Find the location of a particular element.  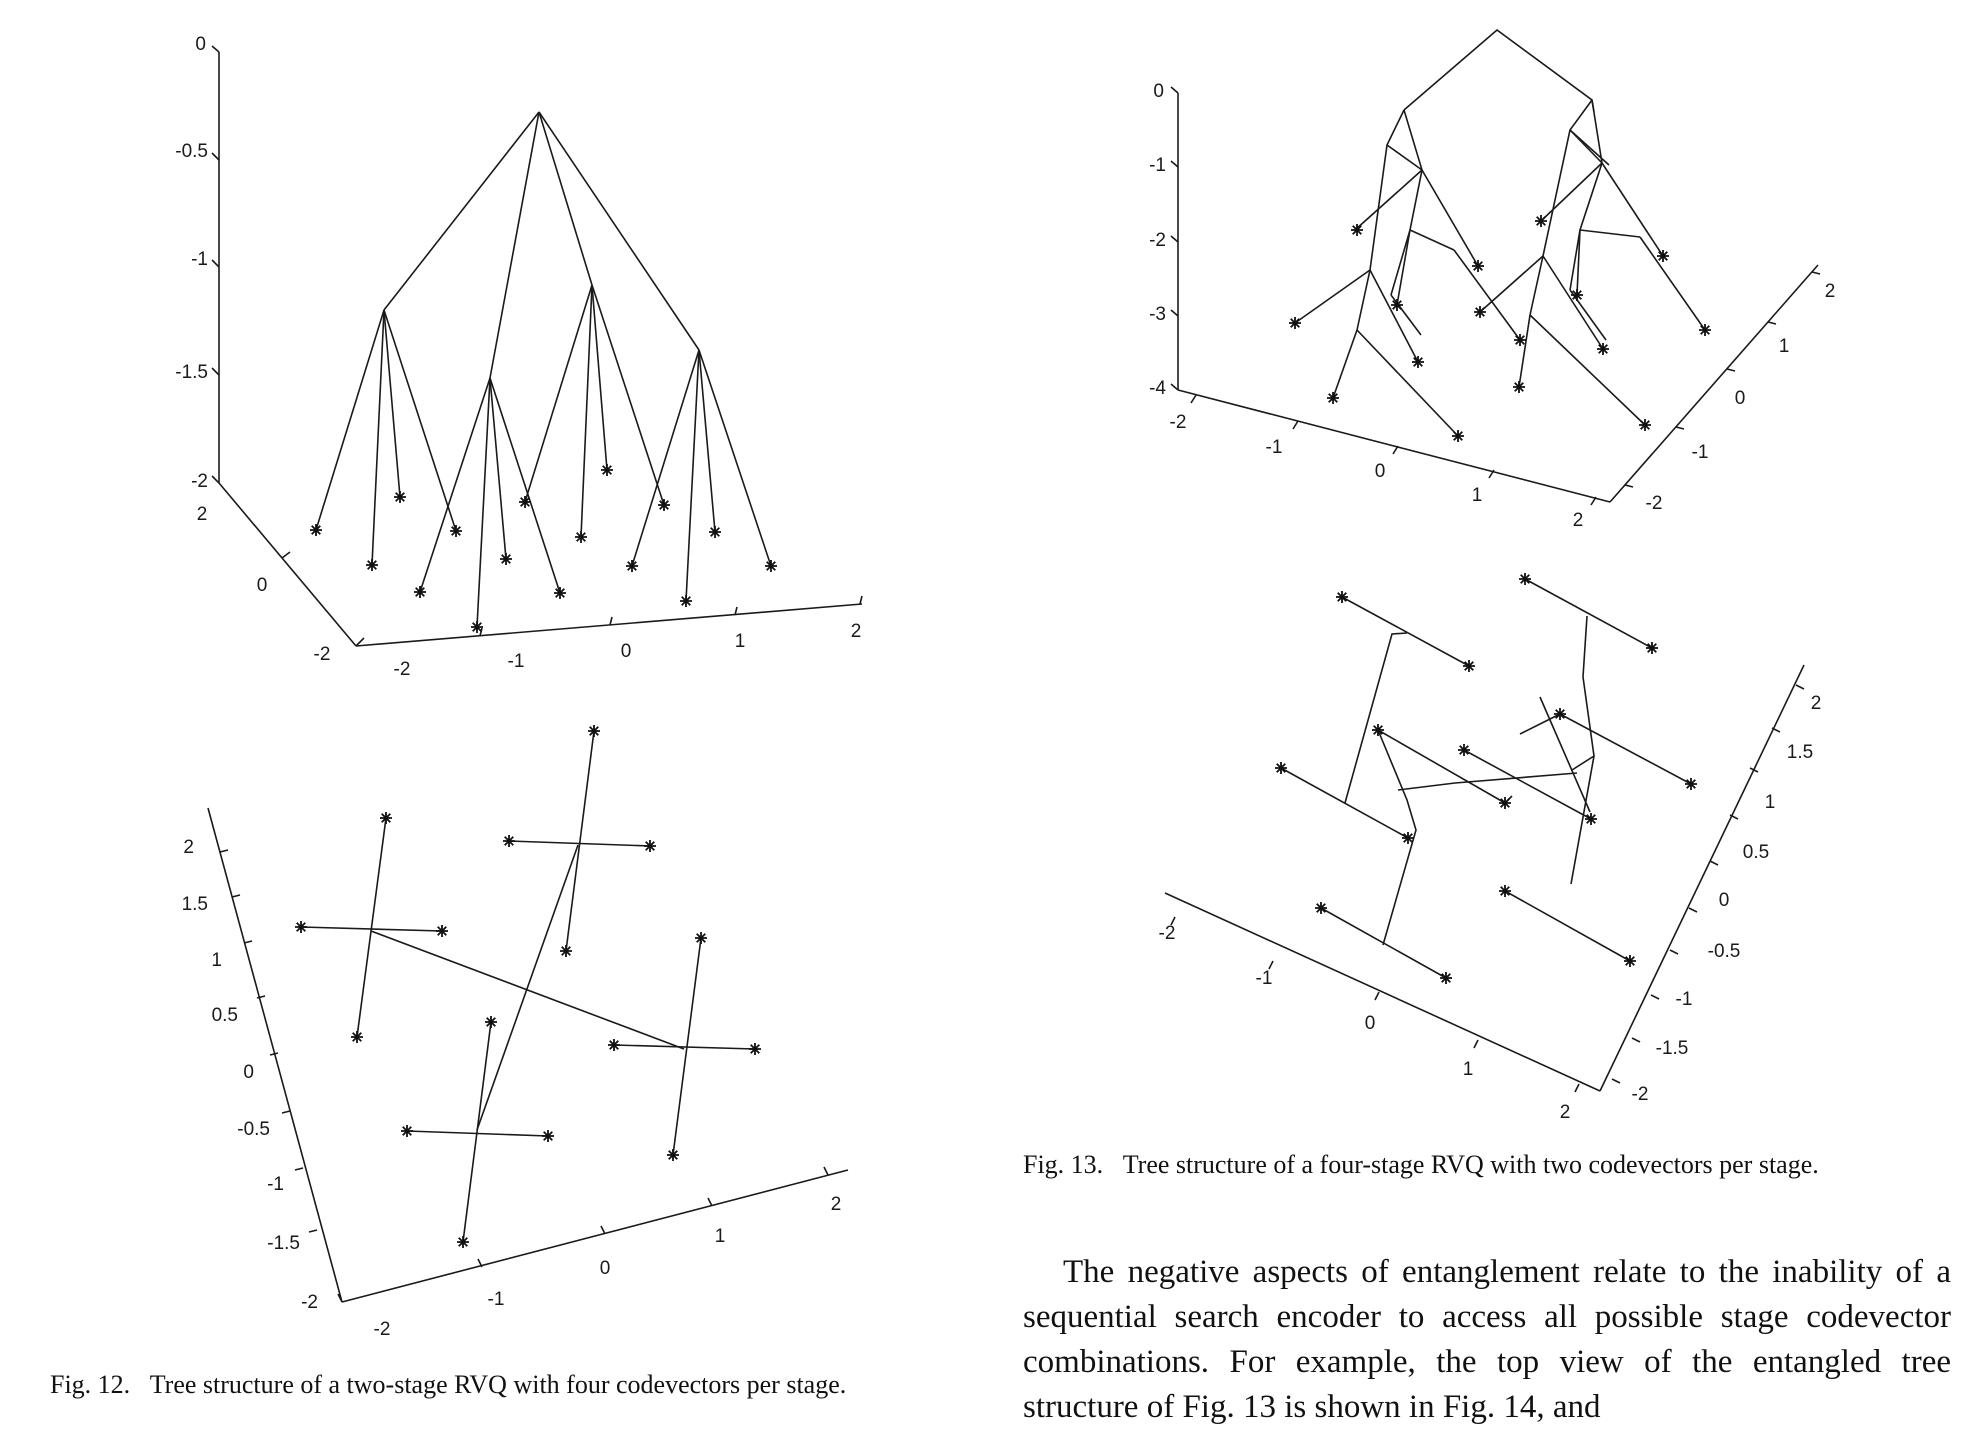

fig12-3d-z-tick-0: 0 is located at coordinates (200, 44).